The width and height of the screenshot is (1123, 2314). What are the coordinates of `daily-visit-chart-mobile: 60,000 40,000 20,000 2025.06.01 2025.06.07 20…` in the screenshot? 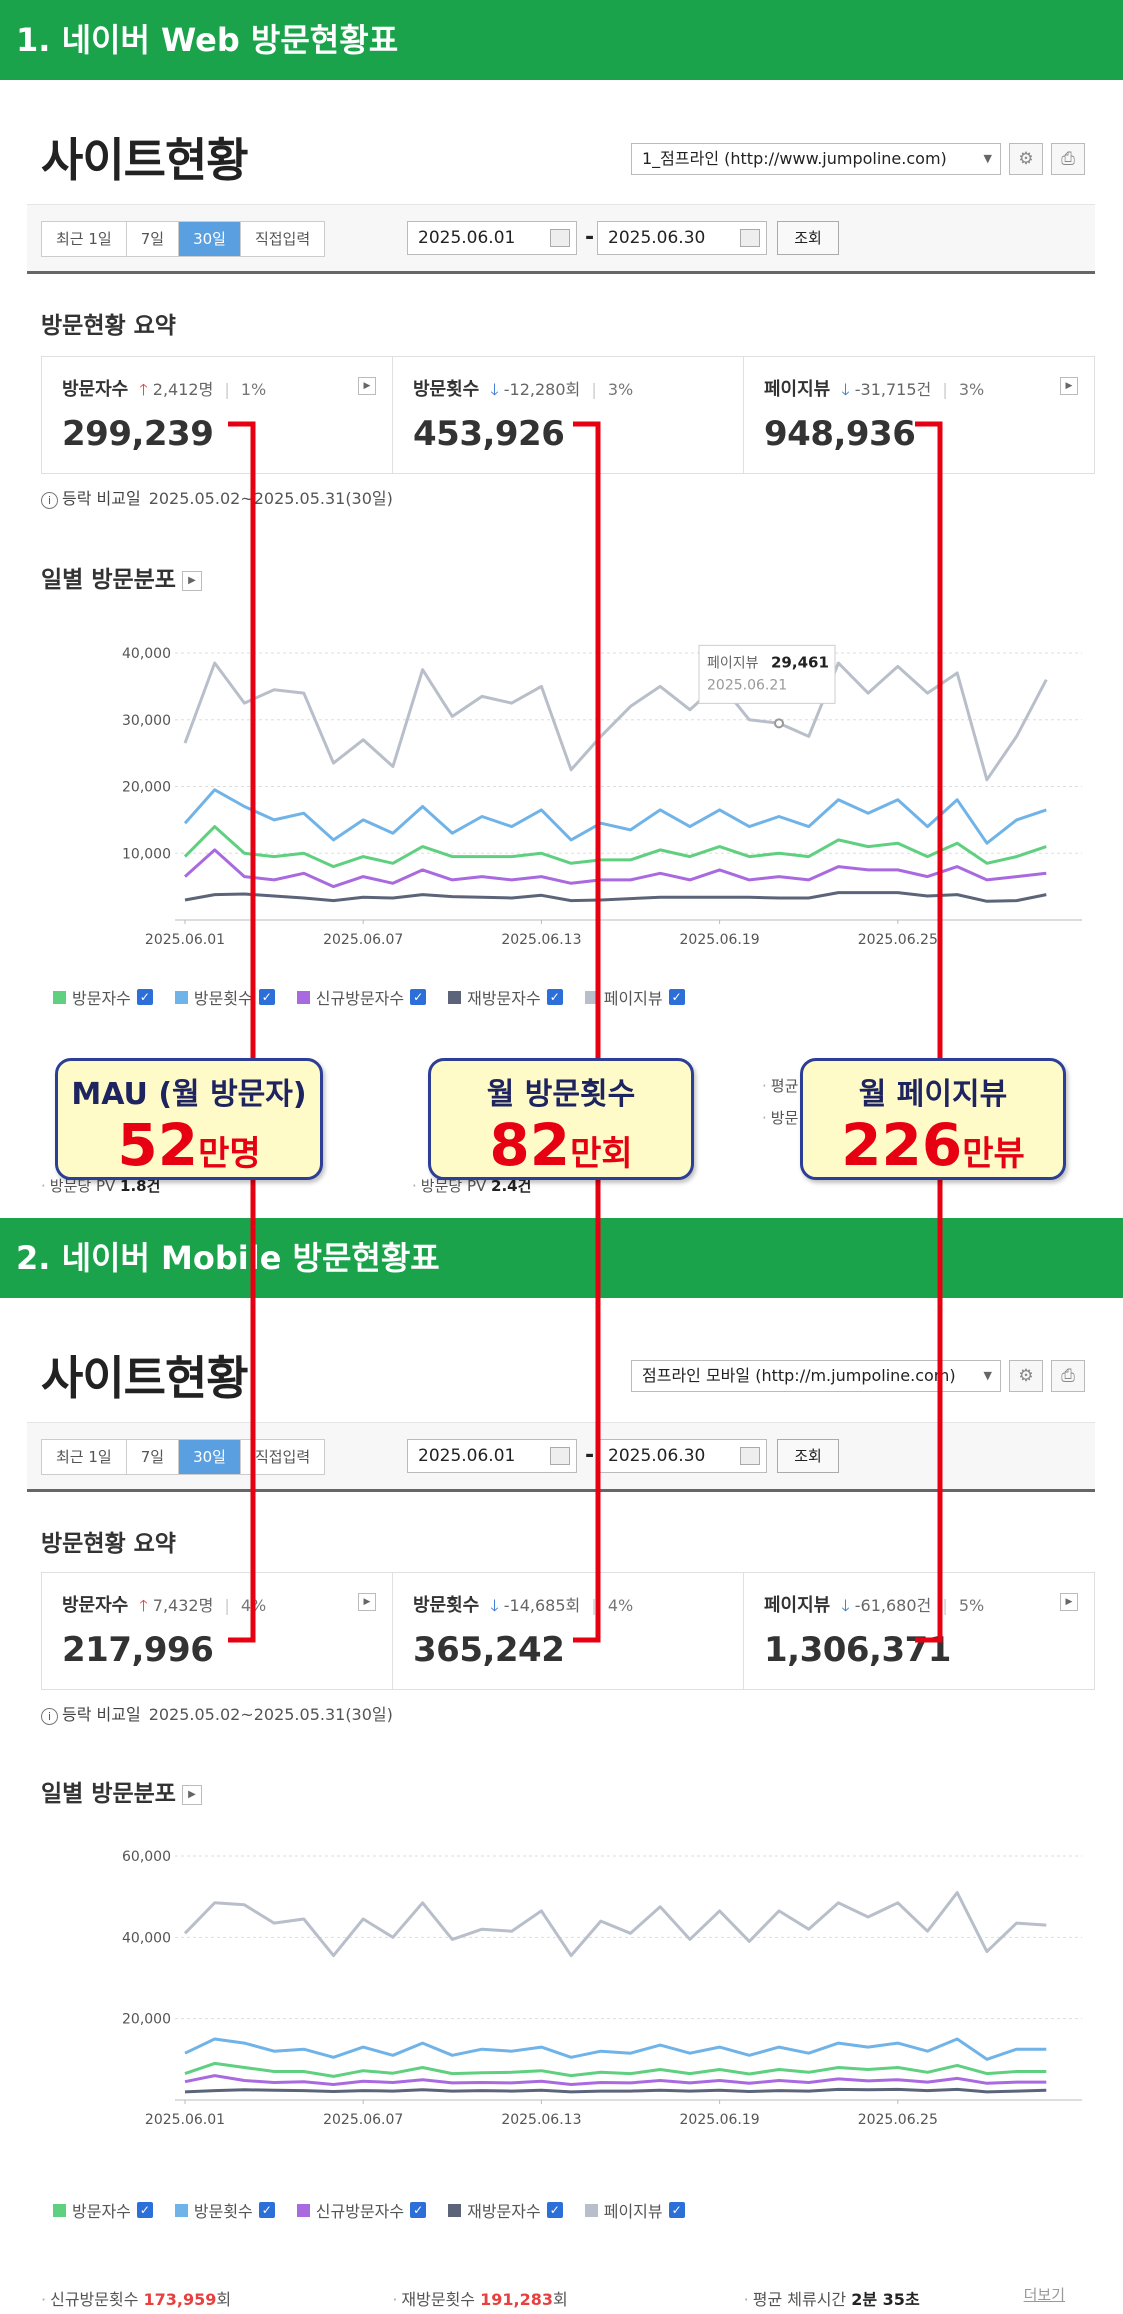 It's located at (602, 1988).